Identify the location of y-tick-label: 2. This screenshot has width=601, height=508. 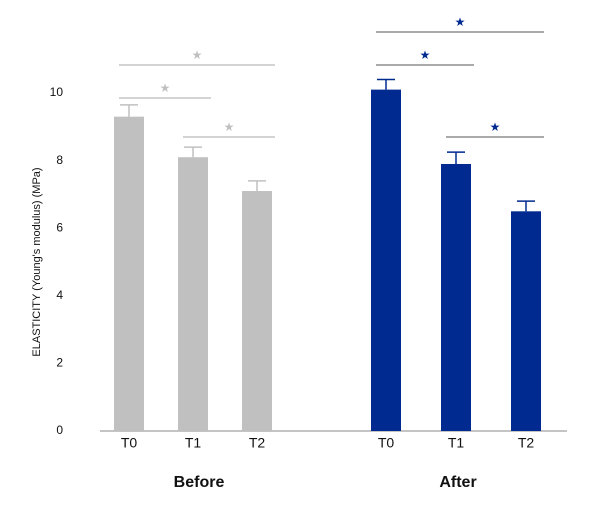
(59, 363).